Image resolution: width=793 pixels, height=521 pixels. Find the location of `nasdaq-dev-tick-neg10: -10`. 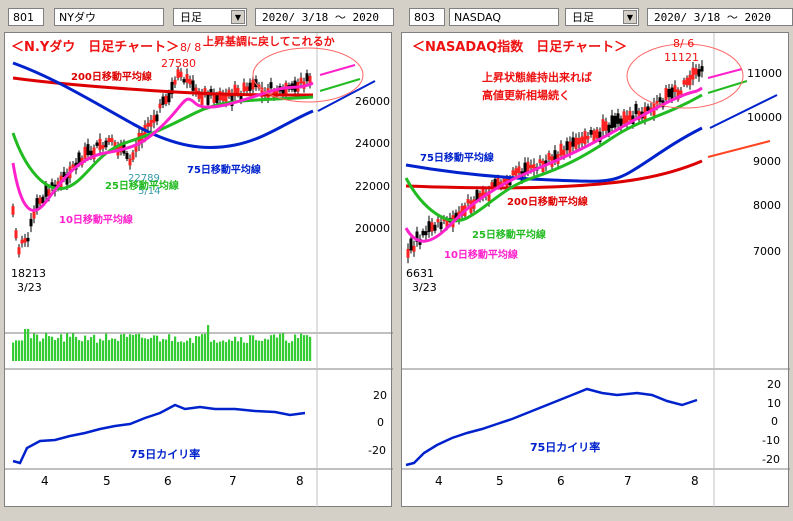

nasdaq-dev-tick-neg10: -10 is located at coordinates (771, 440).